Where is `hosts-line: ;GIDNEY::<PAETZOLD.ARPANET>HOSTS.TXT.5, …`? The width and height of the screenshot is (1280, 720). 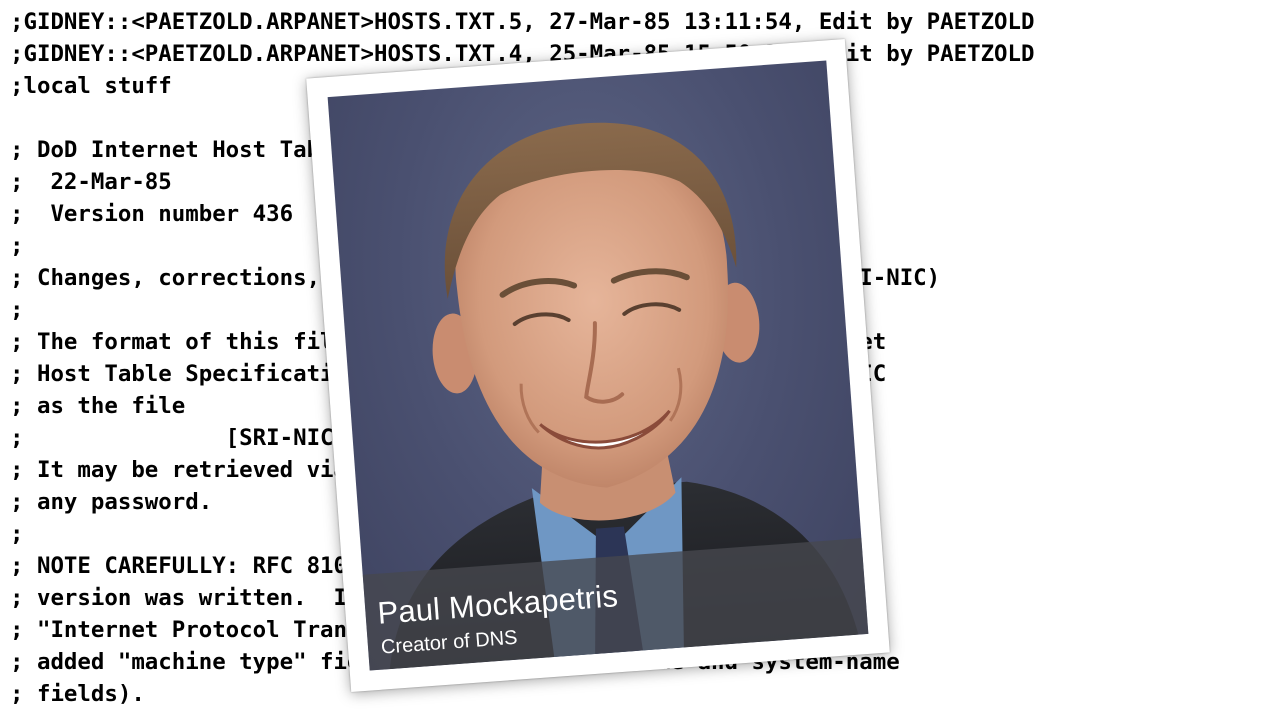
hosts-line: ;GIDNEY::<PAETZOLD.ARPANET>HOSTS.TXT.5, … is located at coordinates (522, 22).